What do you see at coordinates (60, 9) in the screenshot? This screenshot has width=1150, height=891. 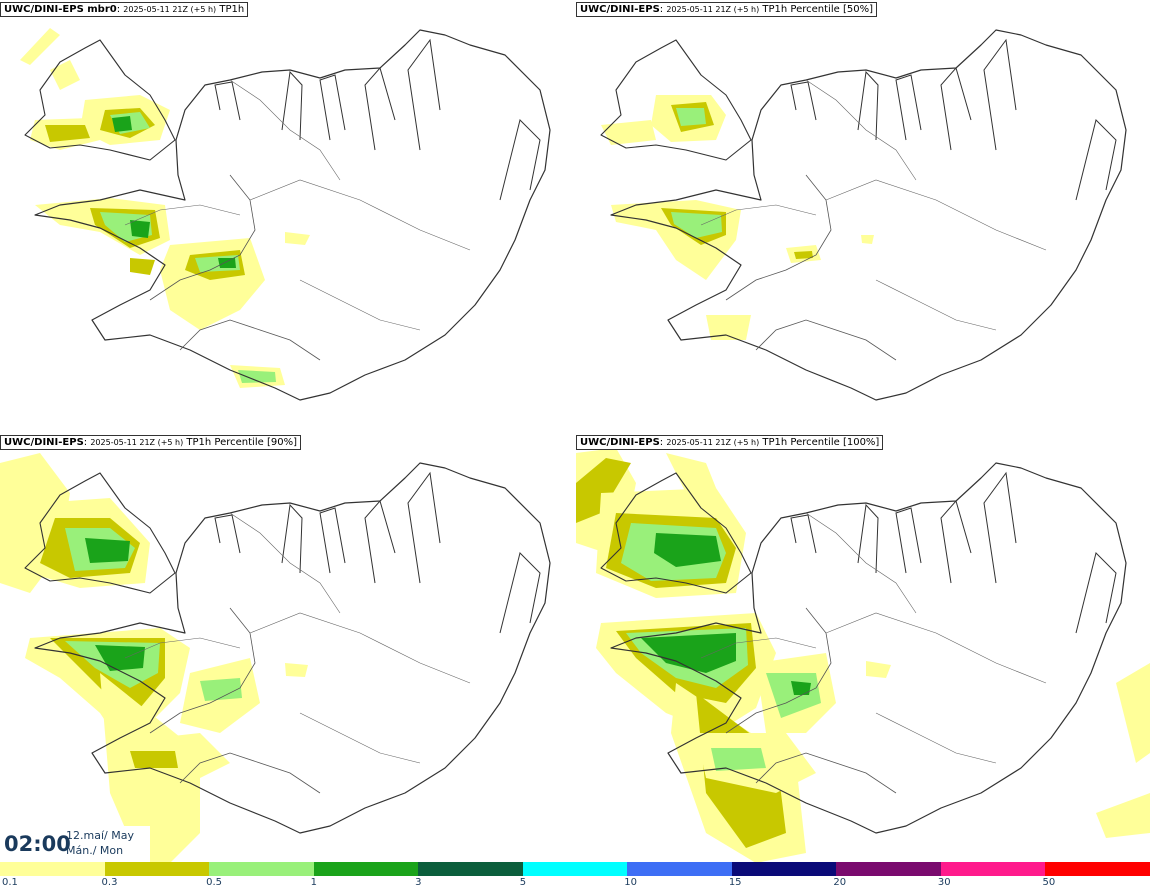 I see `model-name: UWC/DINI-EPS mbr0` at bounding box center [60, 9].